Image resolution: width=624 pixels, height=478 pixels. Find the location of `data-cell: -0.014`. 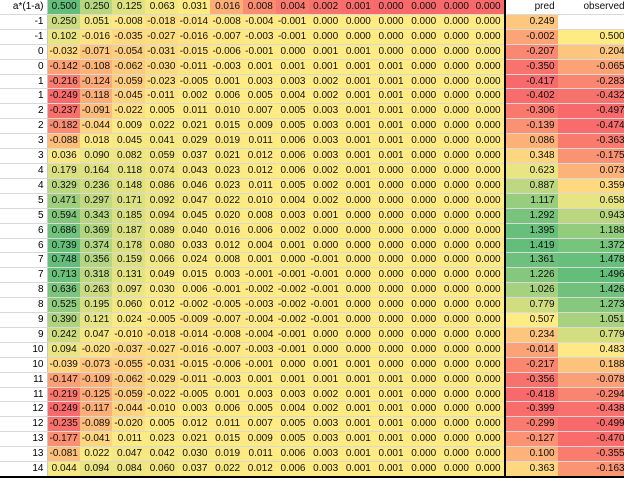

data-cell: -0.014 is located at coordinates (194, 335).